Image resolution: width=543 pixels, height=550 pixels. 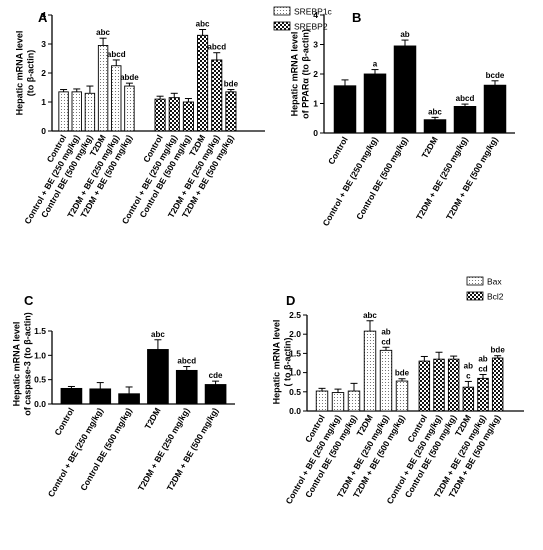 What do you see at coordinates (430, 147) in the screenshot?
I see `x-tick-label: T2DM` at bounding box center [430, 147].